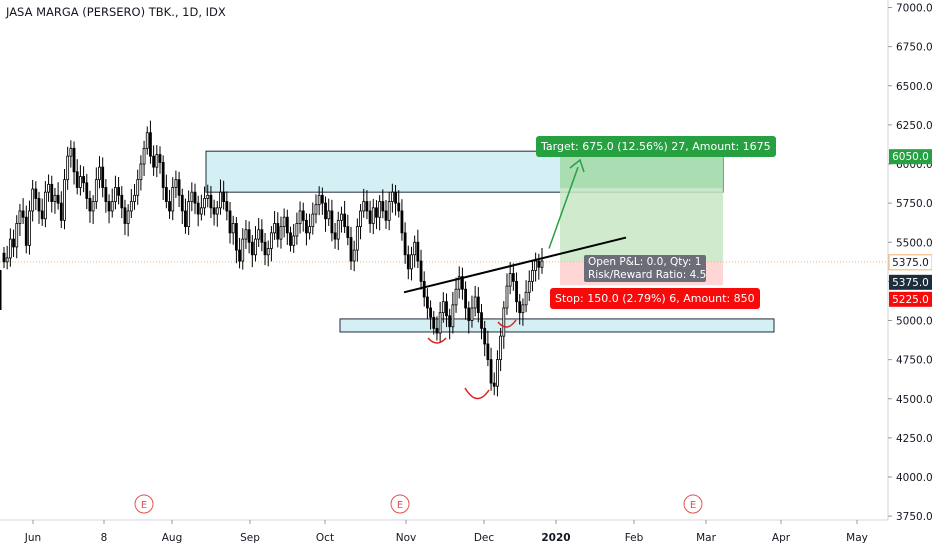 Image resolution: width=932 pixels, height=550 pixels. I want to click on stop-label: Stop: 150.0 (2.79%) 6, Amount: 850, so click(655, 298).